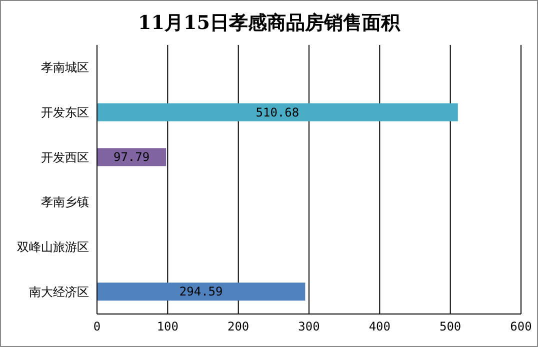 Image resolution: width=538 pixels, height=347 pixels. Describe the element at coordinates (450, 327) in the screenshot. I see `x-tick-label: 500` at that location.